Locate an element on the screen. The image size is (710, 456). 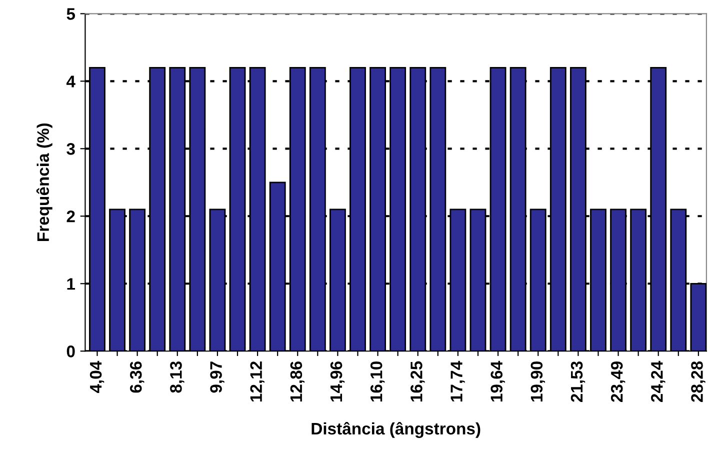
x-tick-label: 9,97 is located at coordinates (217, 377).